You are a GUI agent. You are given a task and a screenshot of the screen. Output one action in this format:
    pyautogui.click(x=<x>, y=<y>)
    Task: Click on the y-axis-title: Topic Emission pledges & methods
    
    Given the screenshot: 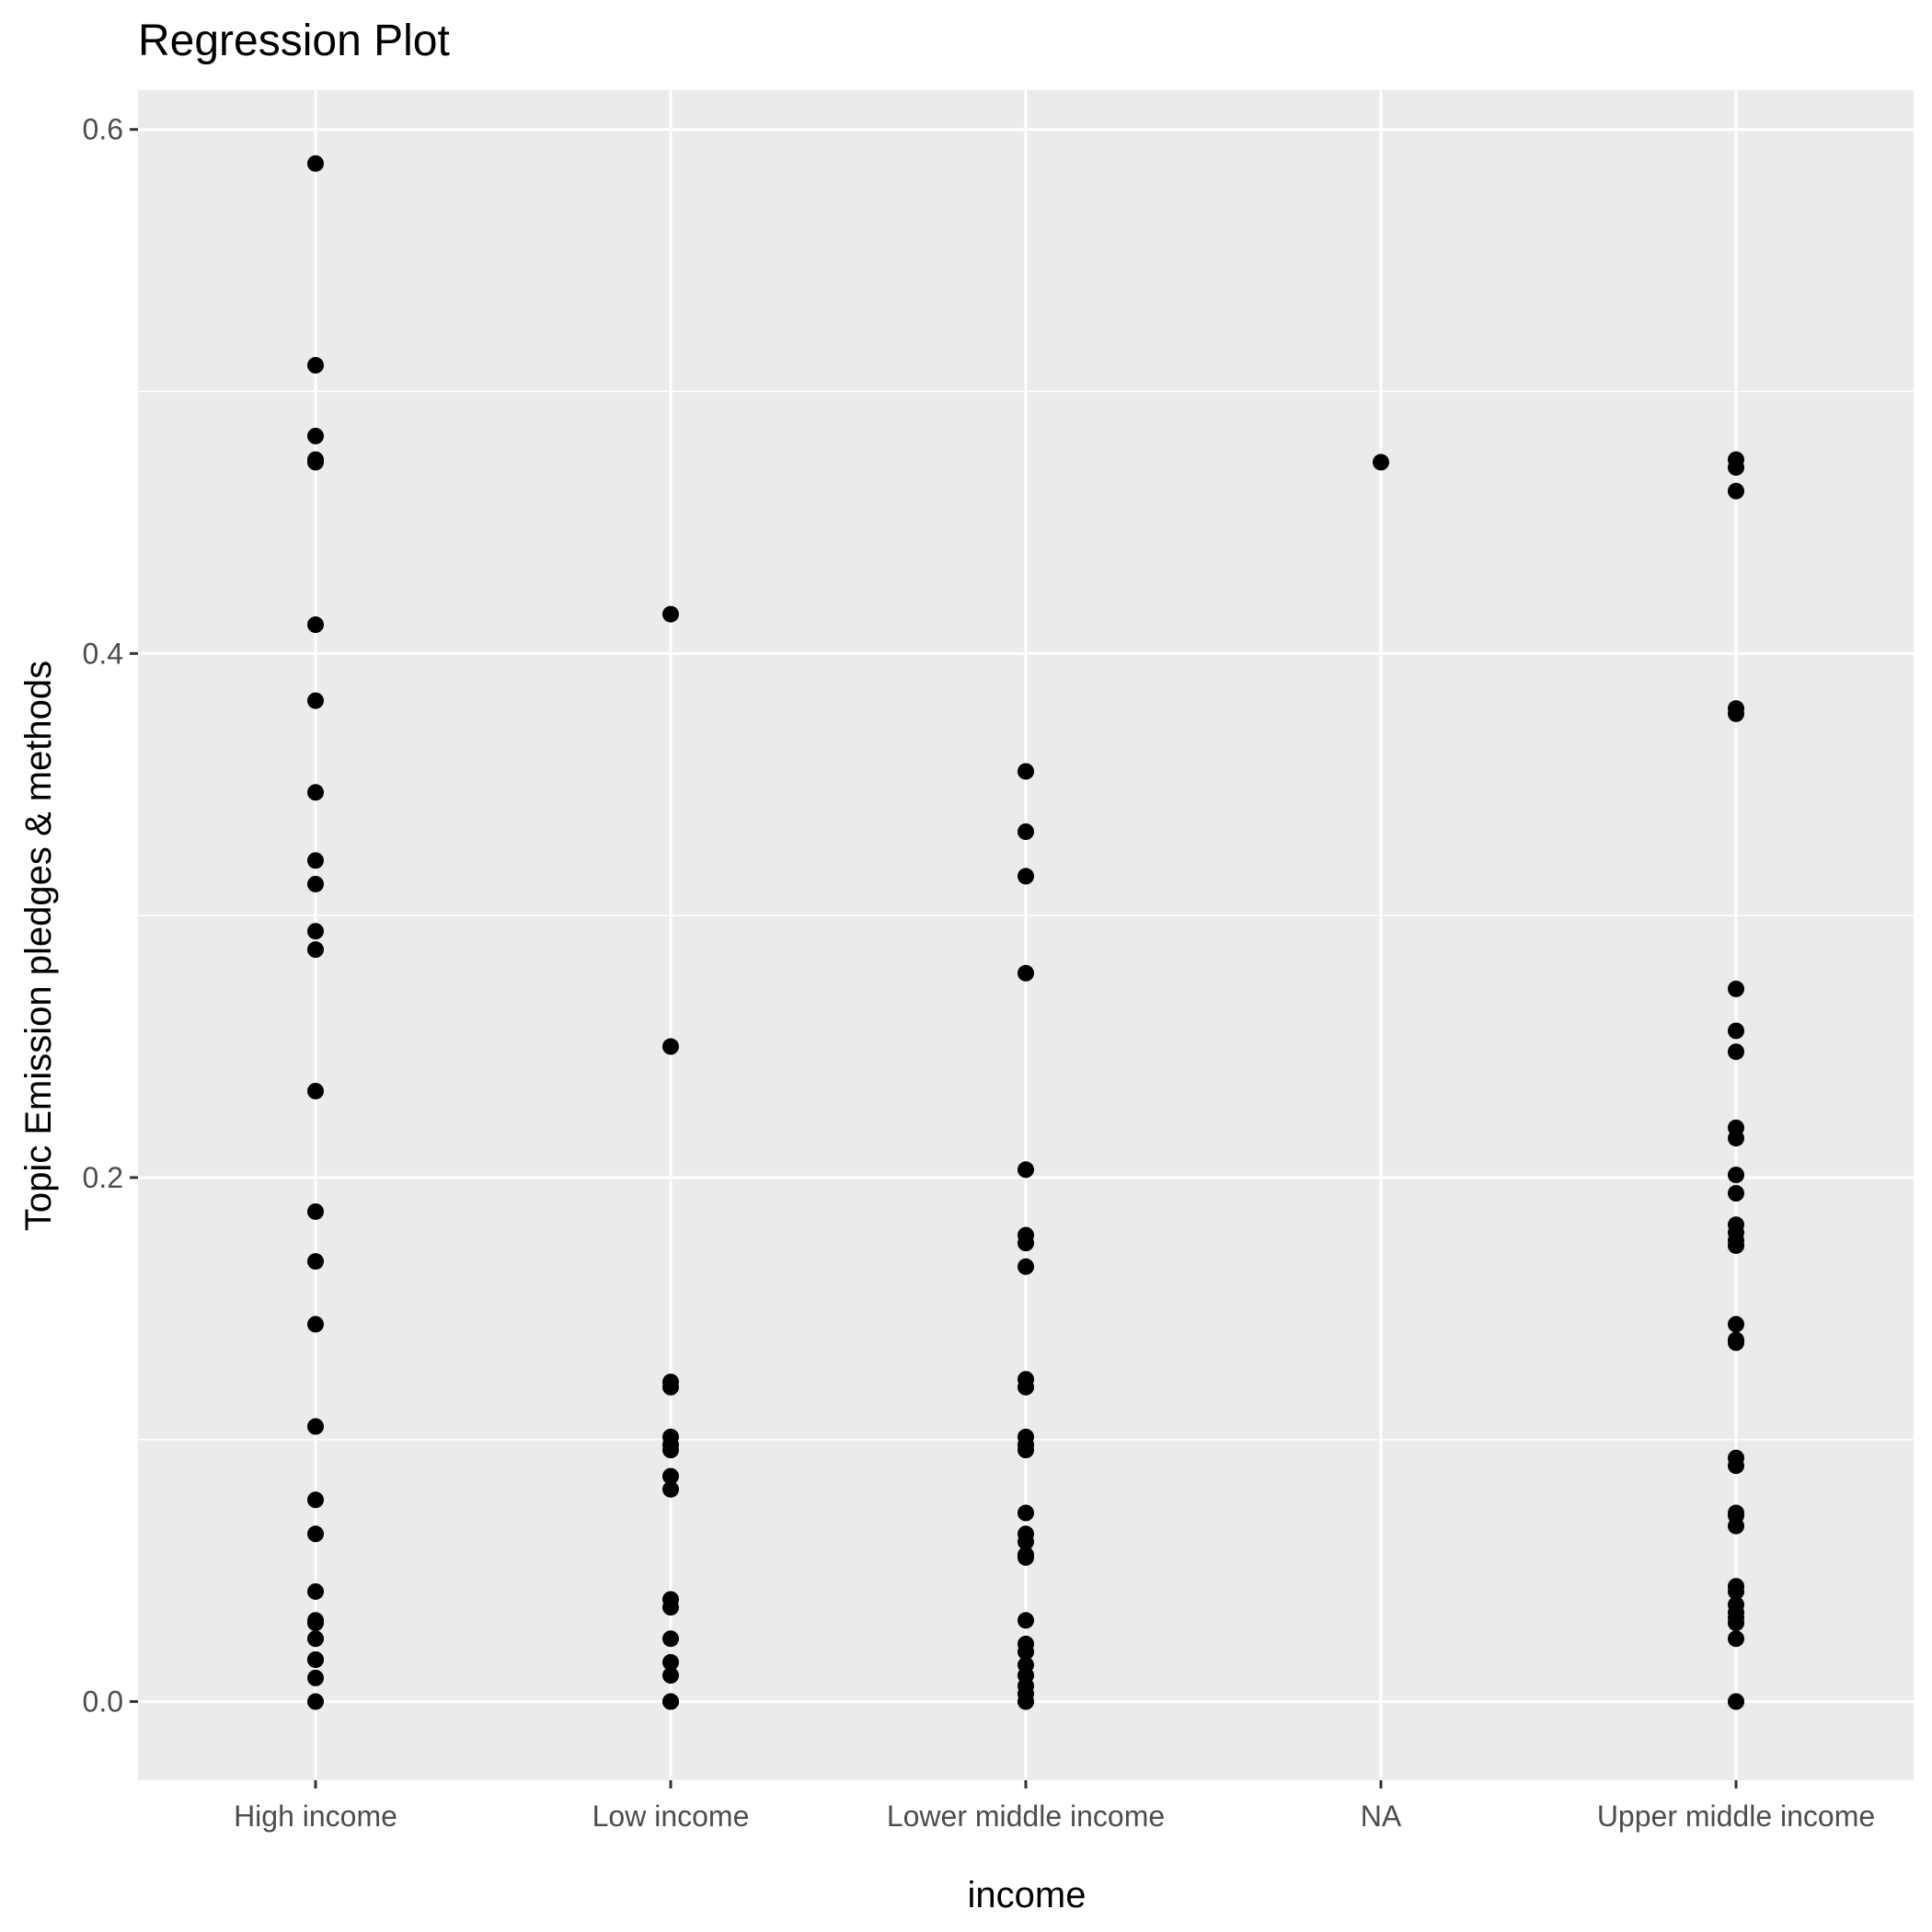 What is the action you would take?
    pyautogui.click(x=38, y=946)
    